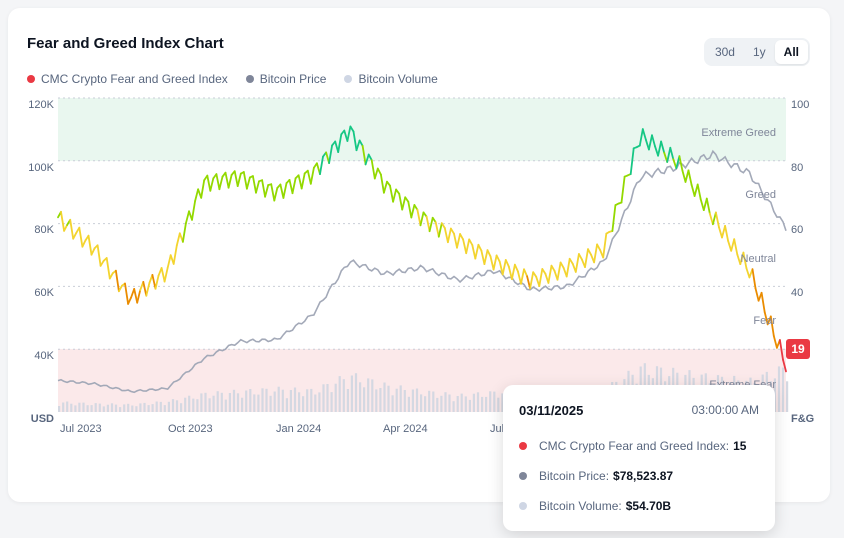  What do you see at coordinates (724, 52) in the screenshot?
I see `range-30d-button: 30d` at bounding box center [724, 52].